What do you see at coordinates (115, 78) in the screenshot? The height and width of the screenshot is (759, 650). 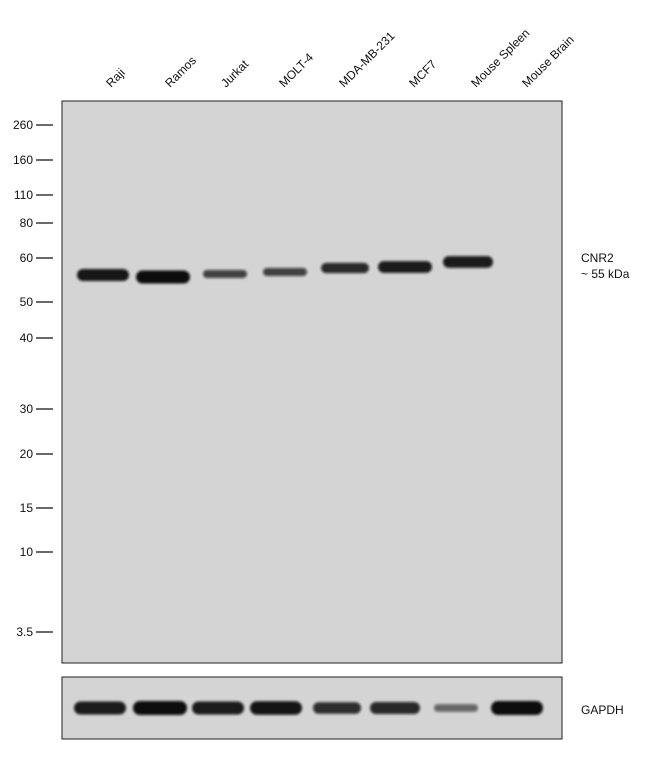 I see `lane-label: Raji` at bounding box center [115, 78].